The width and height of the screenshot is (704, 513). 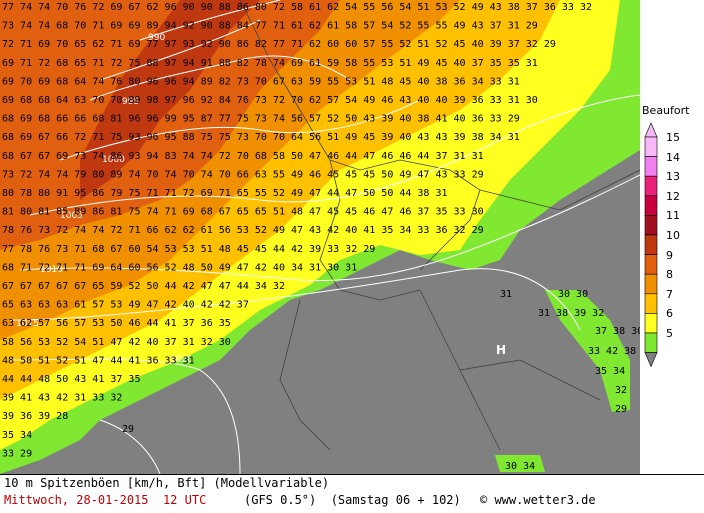 I want to click on map-datetime: Mittwoch, 28-01-2015 12 UTC, so click(x=105, y=500).